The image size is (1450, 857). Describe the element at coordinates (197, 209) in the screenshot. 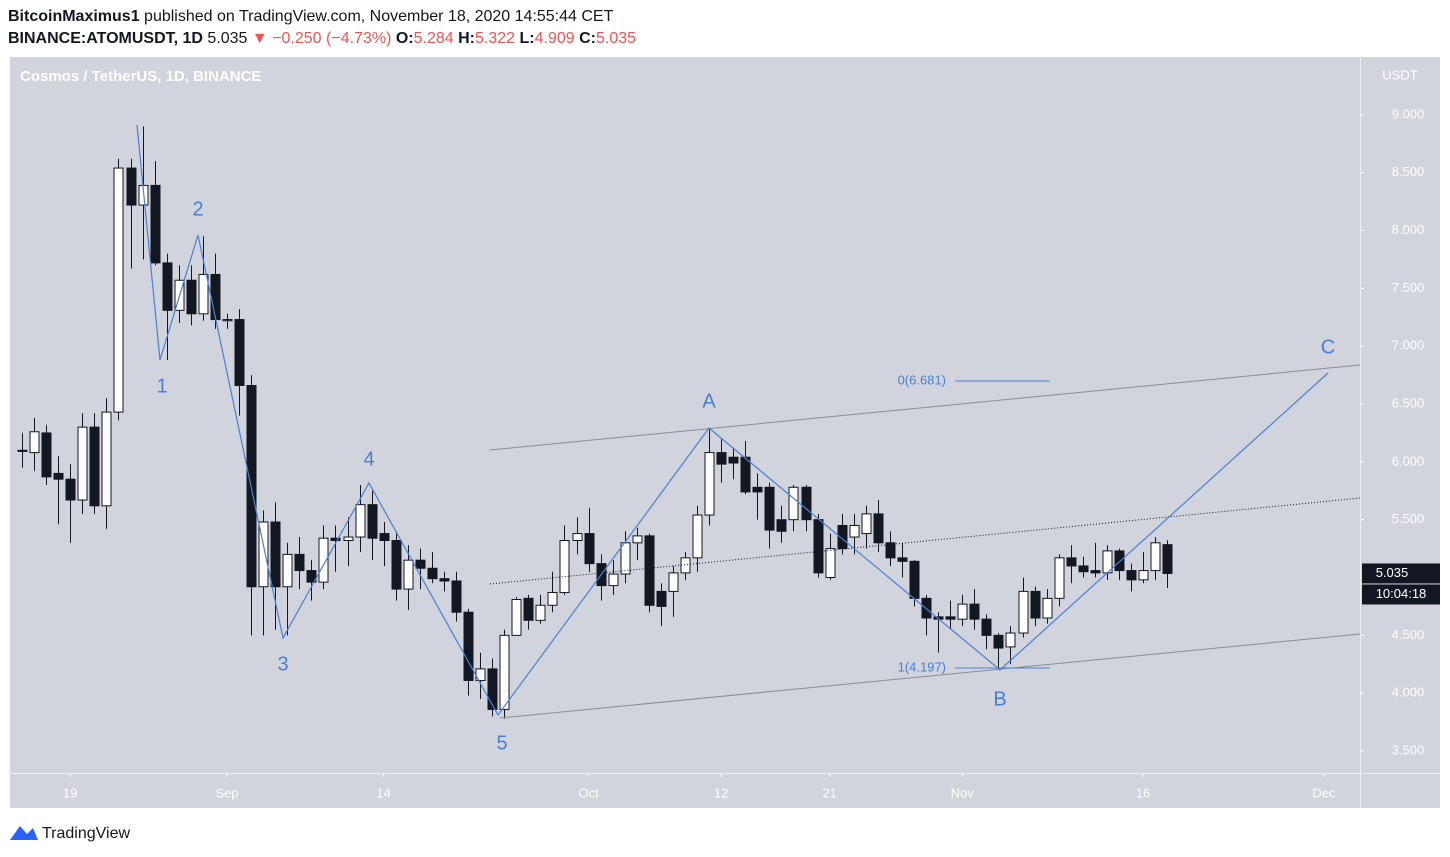

I see `wave-label: 2` at that location.